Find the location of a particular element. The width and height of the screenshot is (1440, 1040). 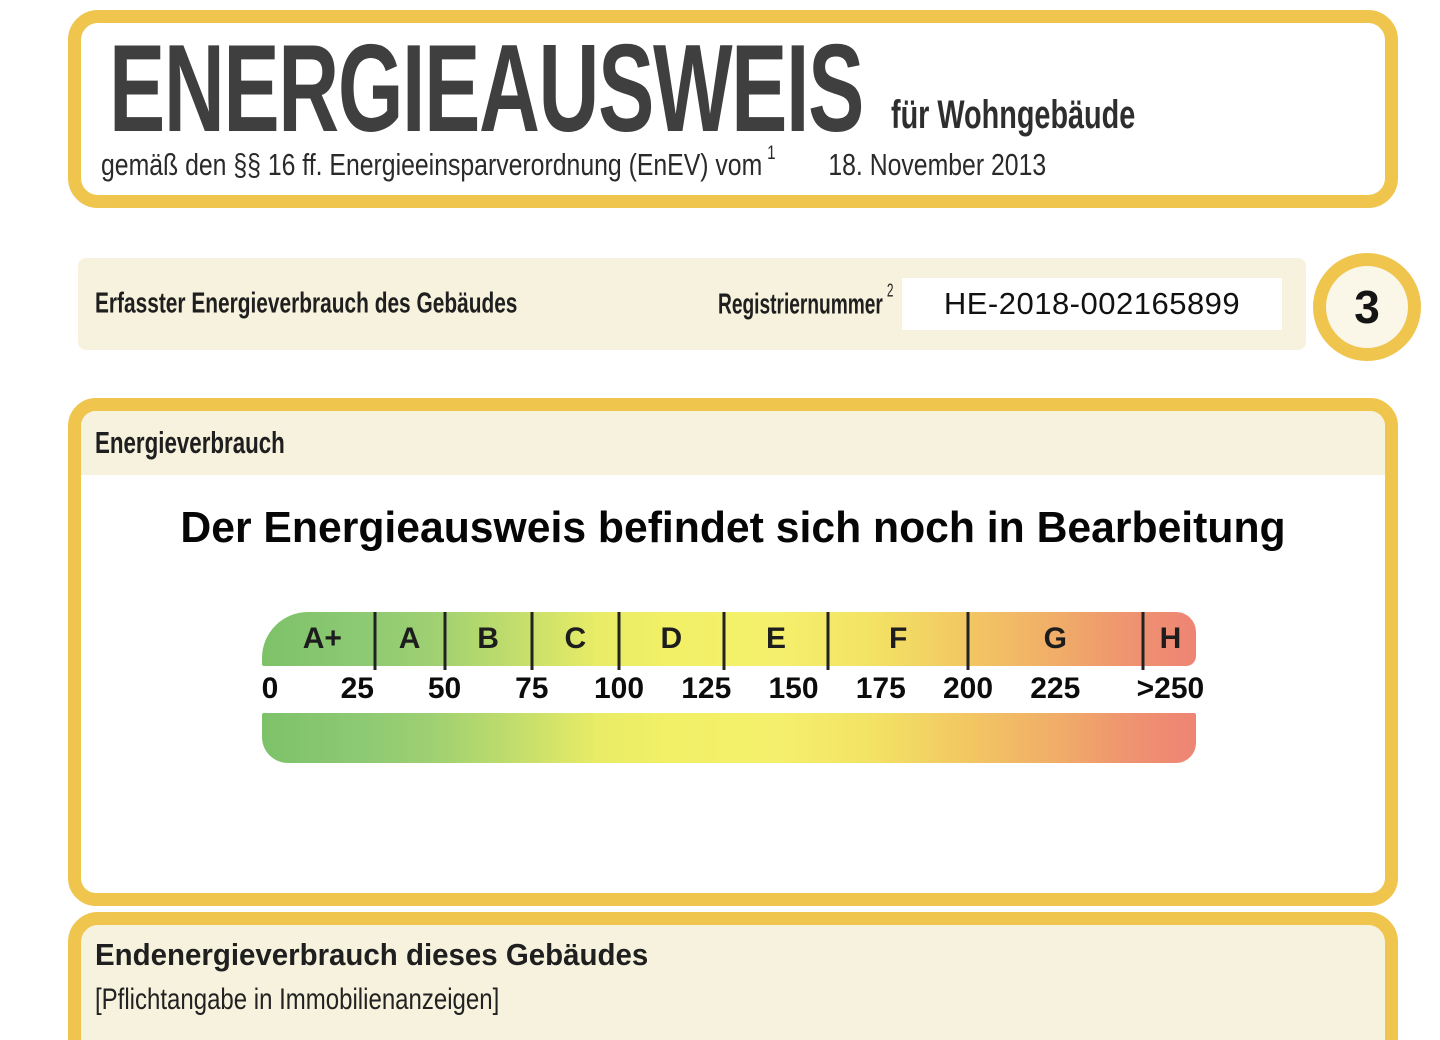

scale-class-label-g: G is located at coordinates (1055, 638).